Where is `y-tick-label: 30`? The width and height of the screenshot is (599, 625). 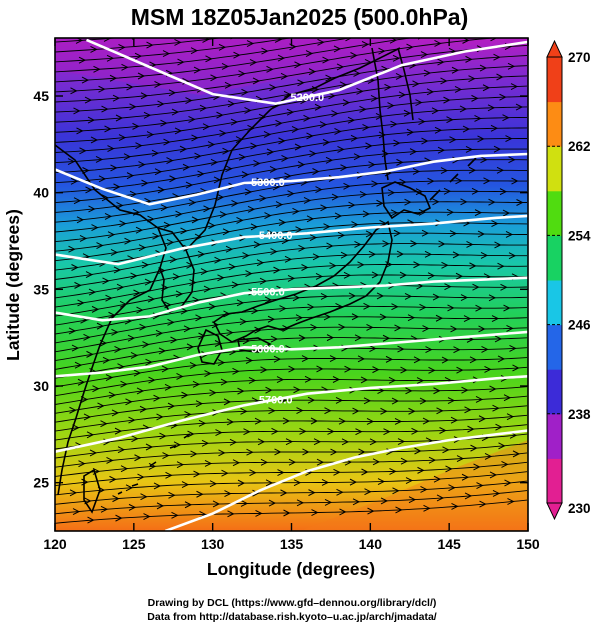
y-tick-label: 30 is located at coordinates (41, 386).